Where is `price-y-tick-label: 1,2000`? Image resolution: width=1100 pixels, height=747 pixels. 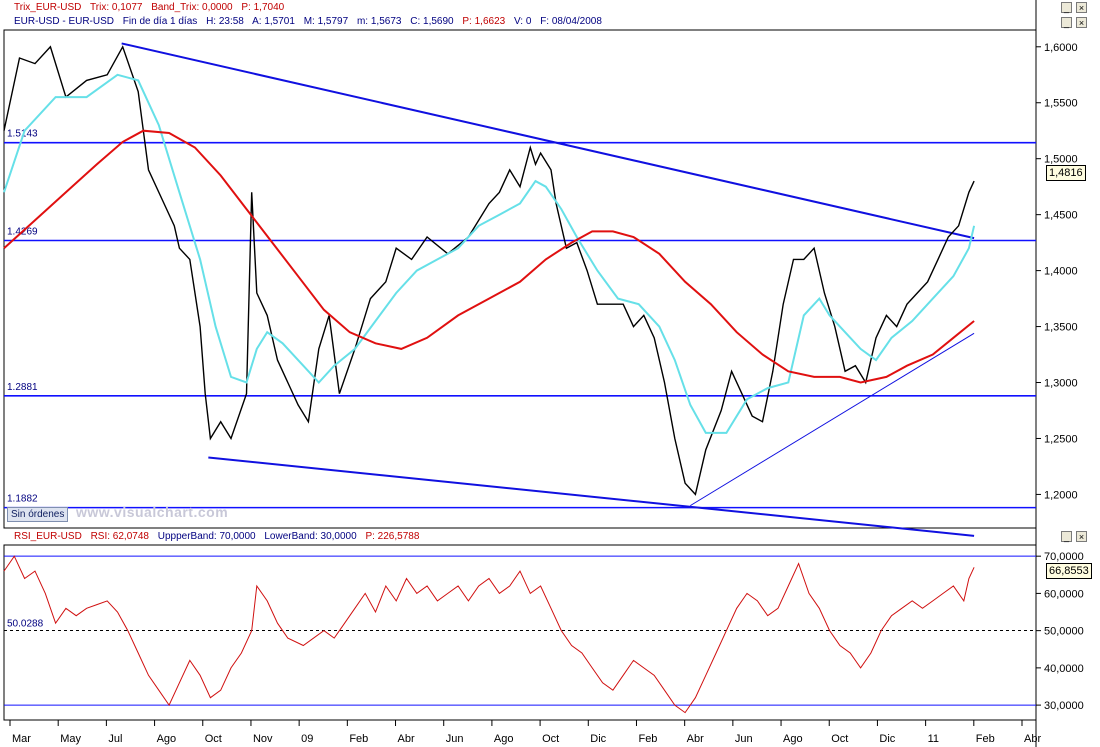 price-y-tick-label: 1,2000 is located at coordinates (1061, 495).